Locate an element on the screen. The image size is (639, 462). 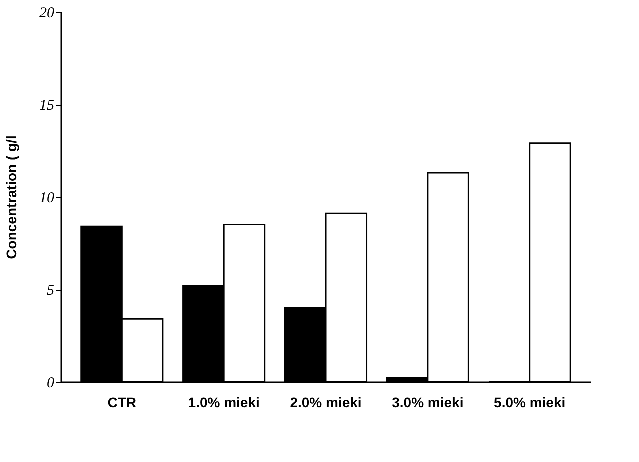
x-tick-label: 2.0% mieki is located at coordinates (326, 402).